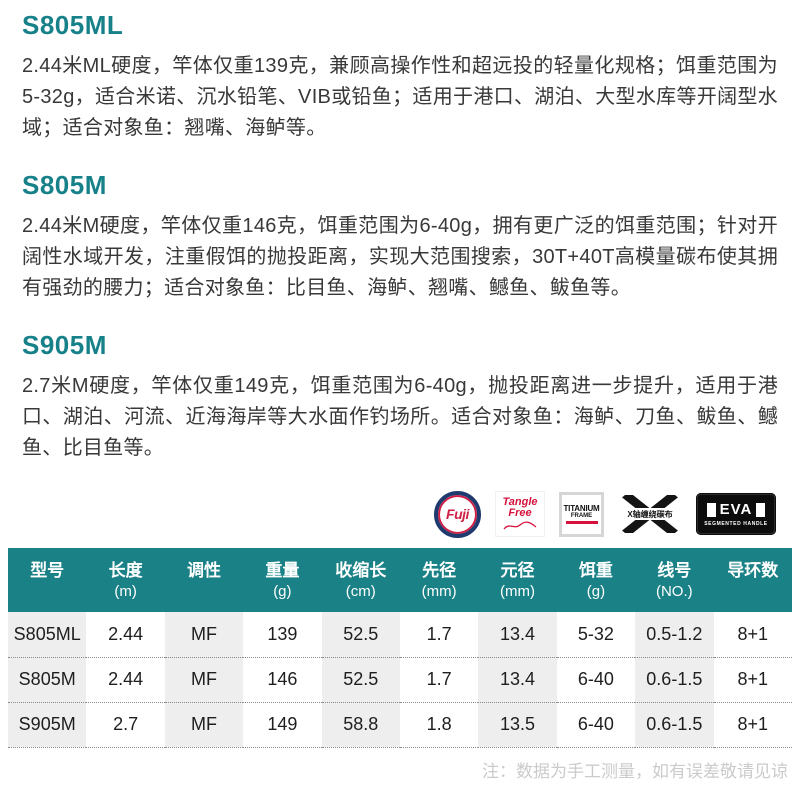 This screenshot has height=800, width=800. What do you see at coordinates (125, 725) in the screenshot?
I see `spec-cell: 2.7` at bounding box center [125, 725].